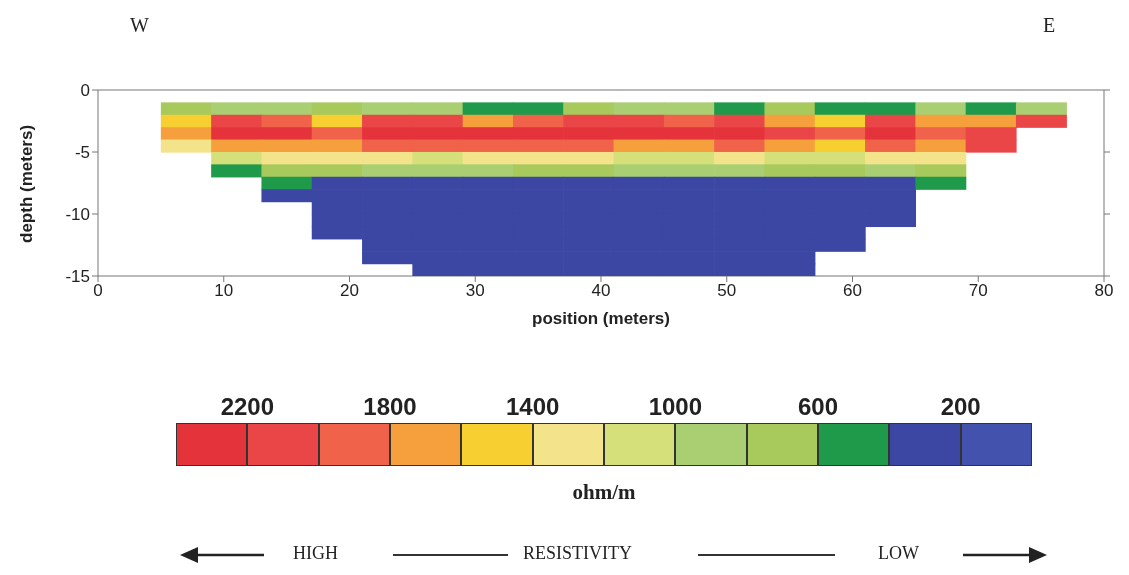 This screenshot has width=1129, height=575. Describe the element at coordinates (27, 183) in the screenshot. I see `y-axis-title: depth (meters)` at that location.